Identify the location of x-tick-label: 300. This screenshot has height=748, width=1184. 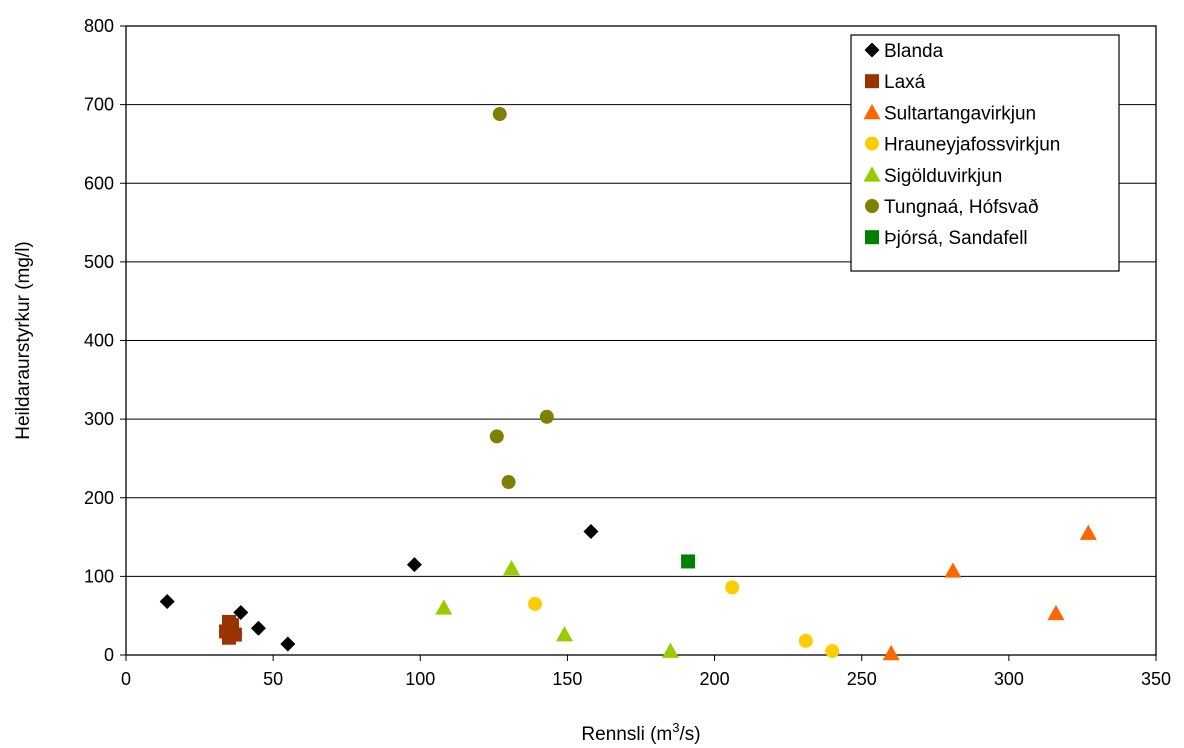
(1009, 679).